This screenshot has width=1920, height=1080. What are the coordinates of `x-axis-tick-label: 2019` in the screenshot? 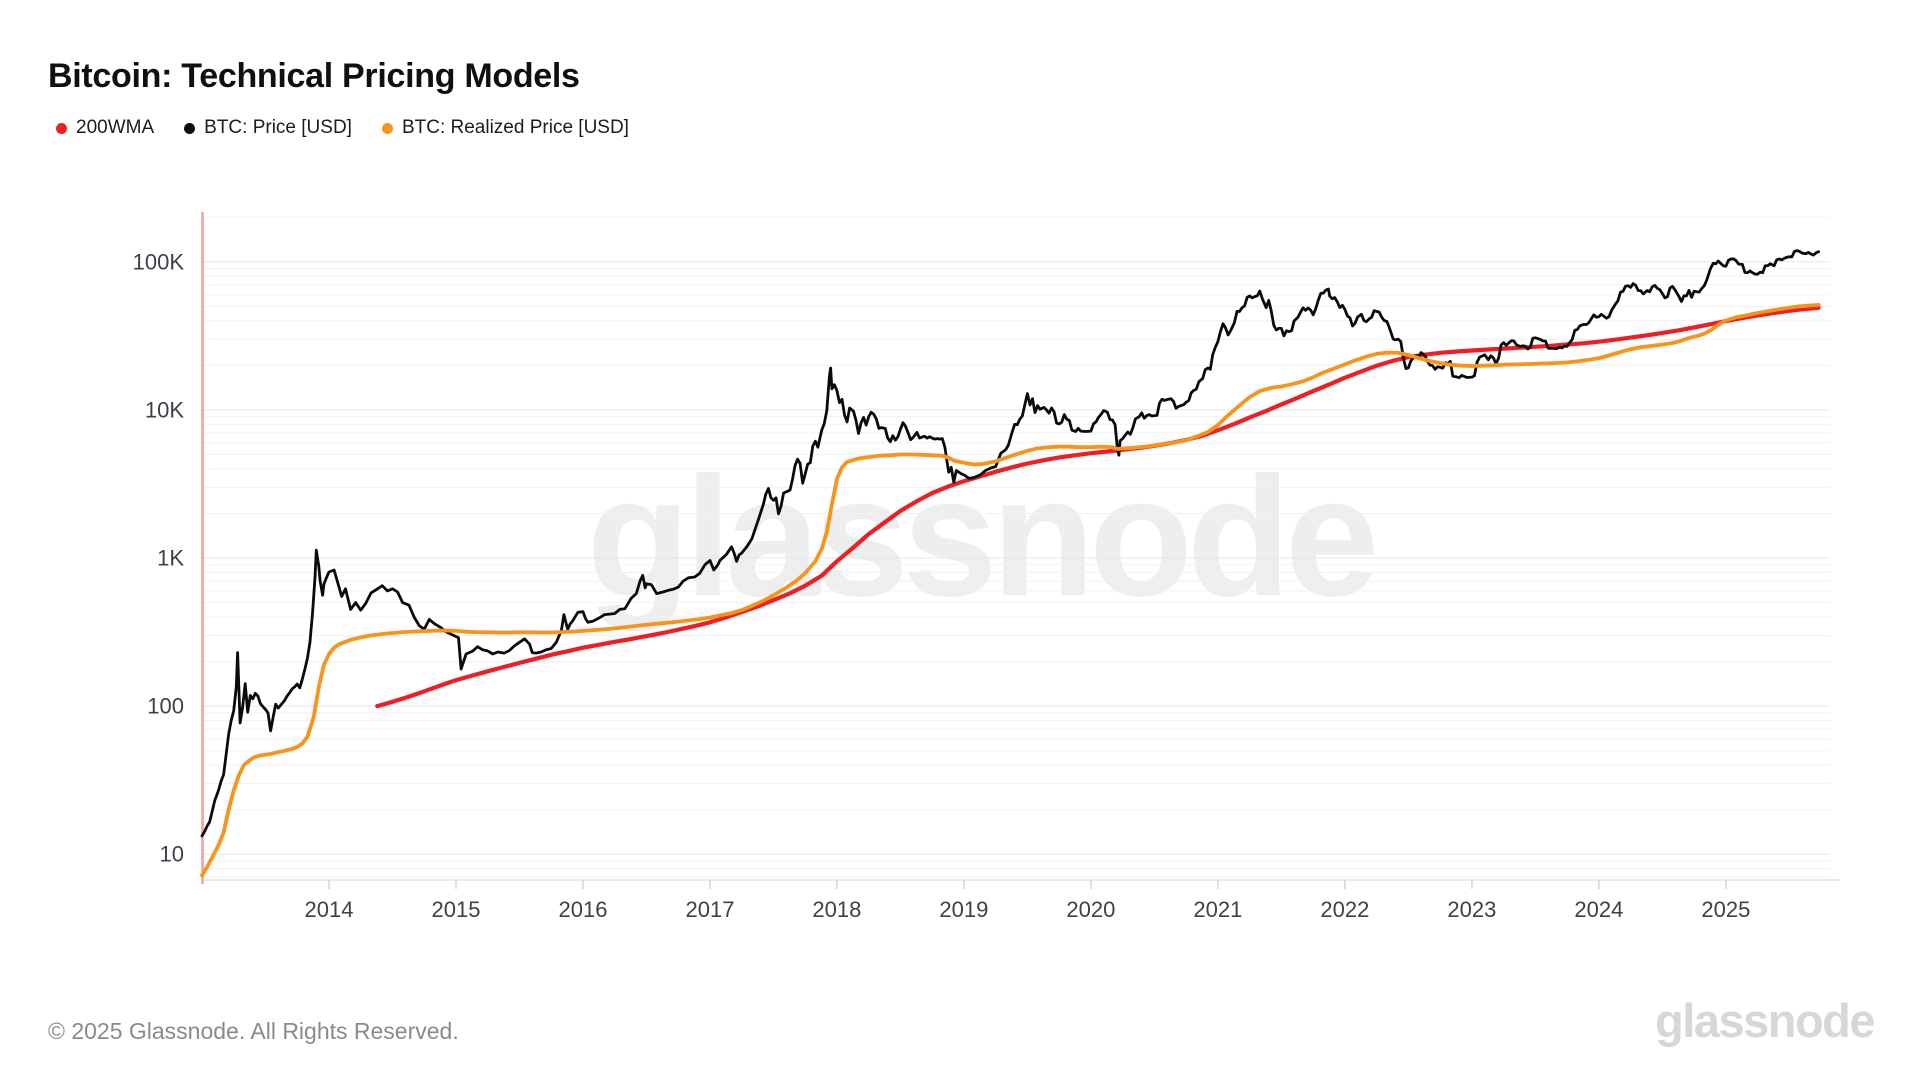 It's located at (963, 909).